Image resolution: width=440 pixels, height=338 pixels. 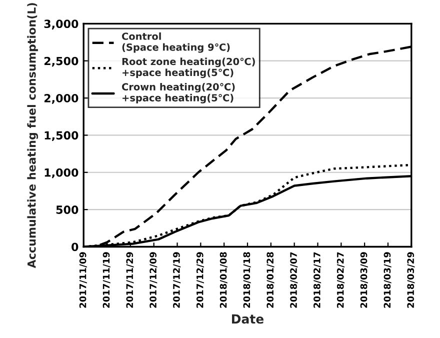 I want to click on x-tick-label: 2018/02/27, so click(x=340, y=280).